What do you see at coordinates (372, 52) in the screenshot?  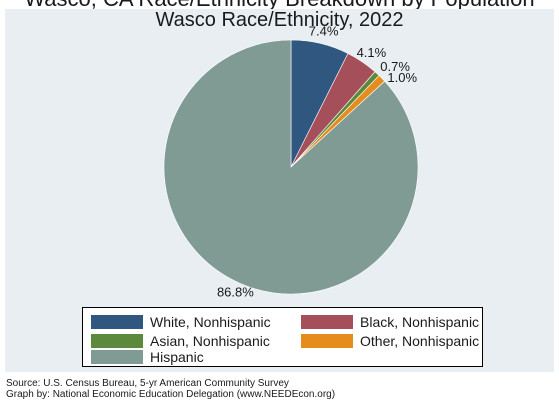 I see `slice-label-black: 4.1%` at bounding box center [372, 52].